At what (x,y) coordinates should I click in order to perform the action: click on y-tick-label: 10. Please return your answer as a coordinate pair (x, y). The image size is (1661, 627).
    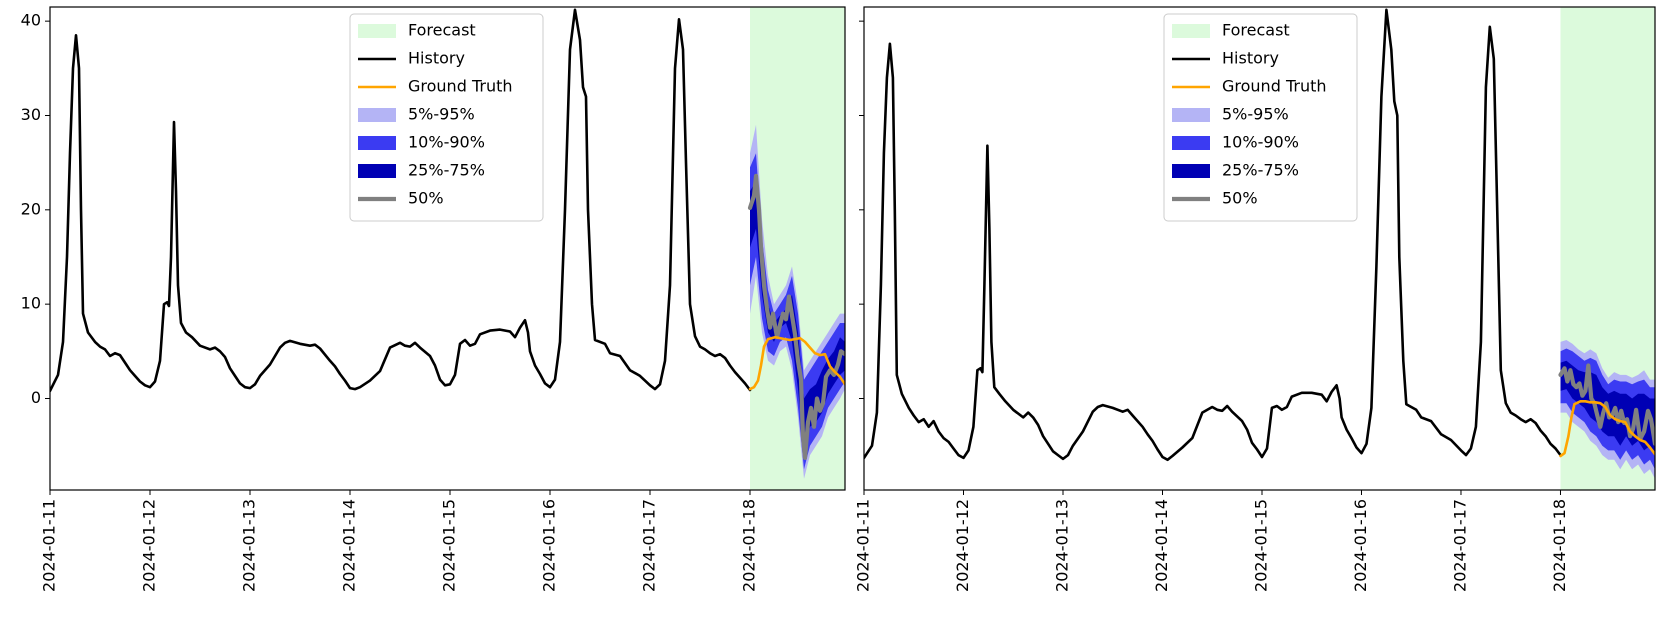
    Looking at the image, I should click on (31, 303).